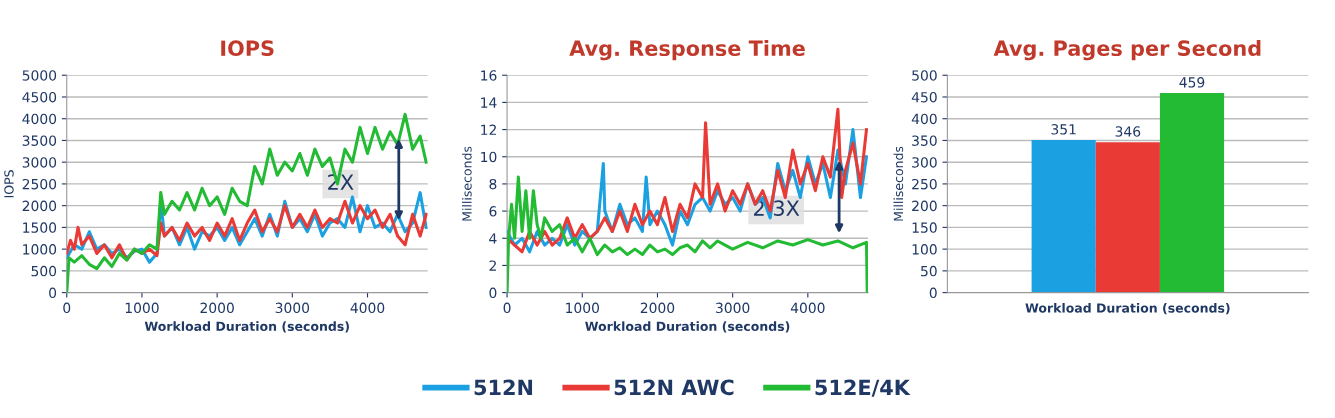  What do you see at coordinates (929, 271) in the screenshot?
I see `y-tick-label: 50` at bounding box center [929, 271].